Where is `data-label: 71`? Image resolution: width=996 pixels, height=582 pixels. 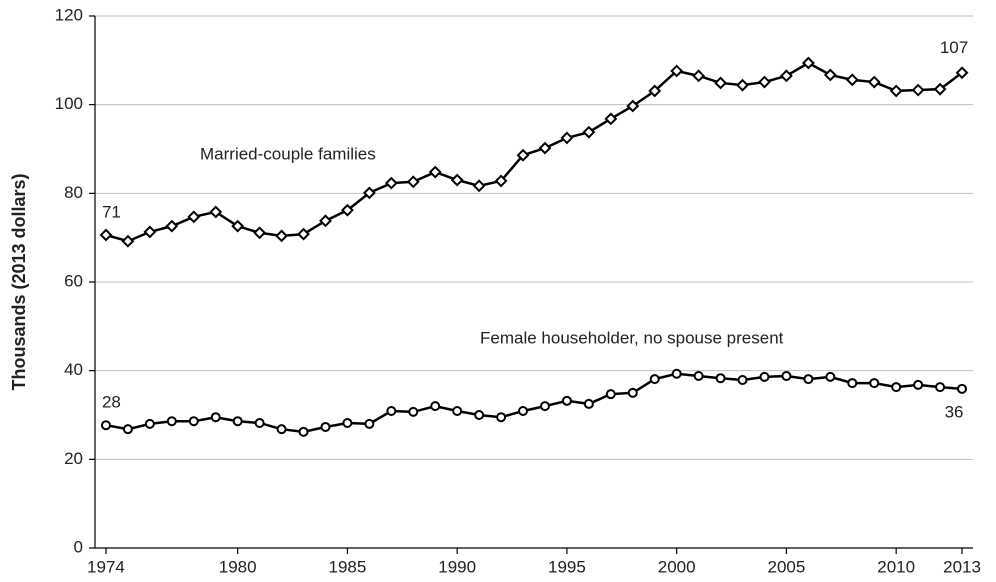 data-label: 71 is located at coordinates (111, 211).